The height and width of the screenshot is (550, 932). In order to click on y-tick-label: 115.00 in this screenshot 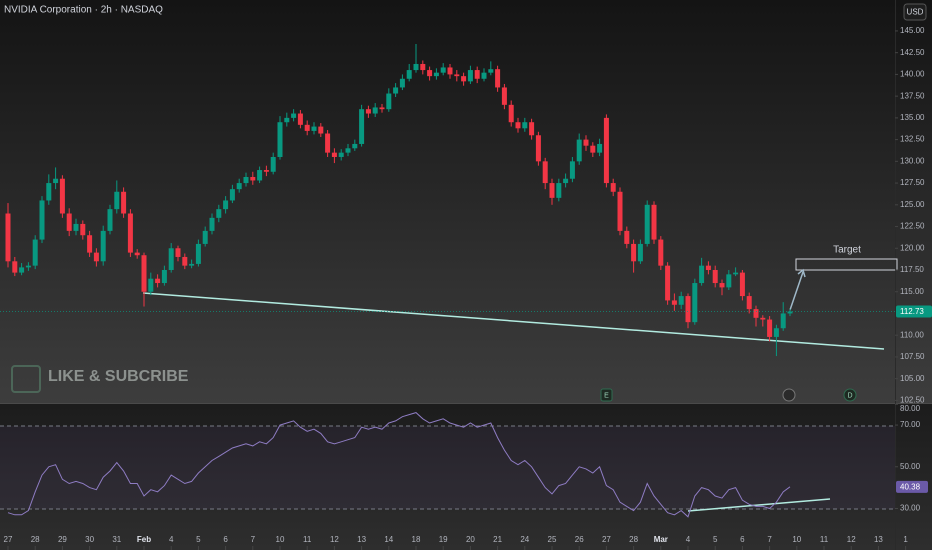, I will do `click(912, 291)`.